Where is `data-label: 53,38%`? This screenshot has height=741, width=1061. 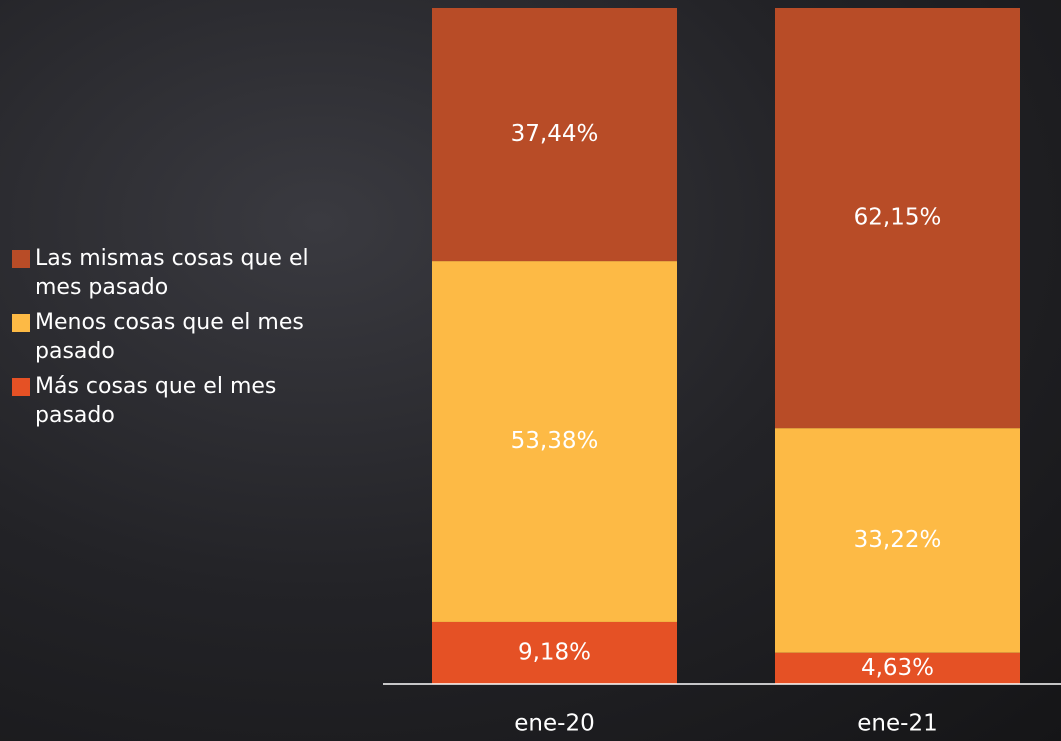 data-label: 53,38% is located at coordinates (555, 441).